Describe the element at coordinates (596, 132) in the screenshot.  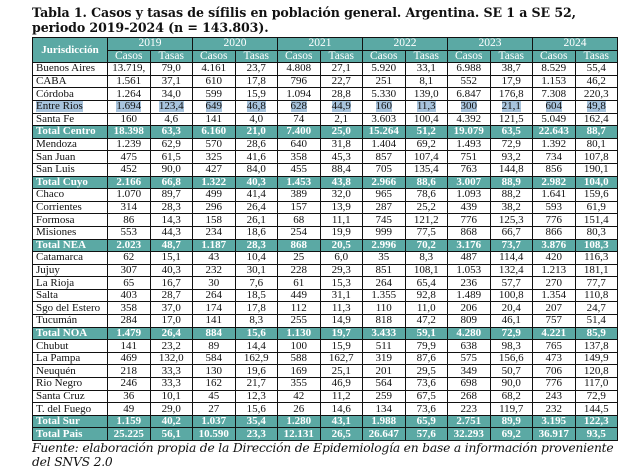
I see `tasas-cell: 88,7` at that location.